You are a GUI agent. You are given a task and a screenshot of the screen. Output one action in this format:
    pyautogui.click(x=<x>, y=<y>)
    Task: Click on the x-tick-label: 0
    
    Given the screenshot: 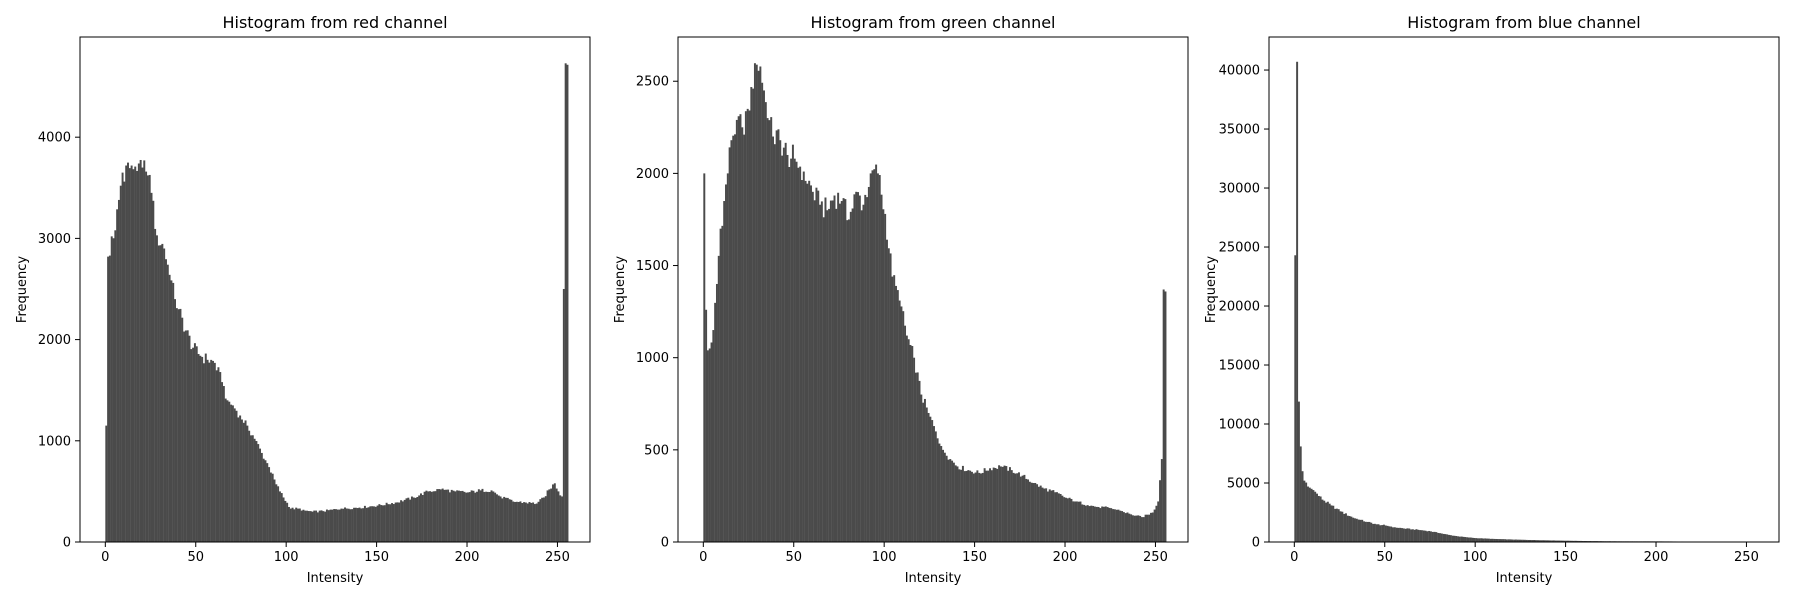 What is the action you would take?
    pyautogui.click(x=1294, y=557)
    